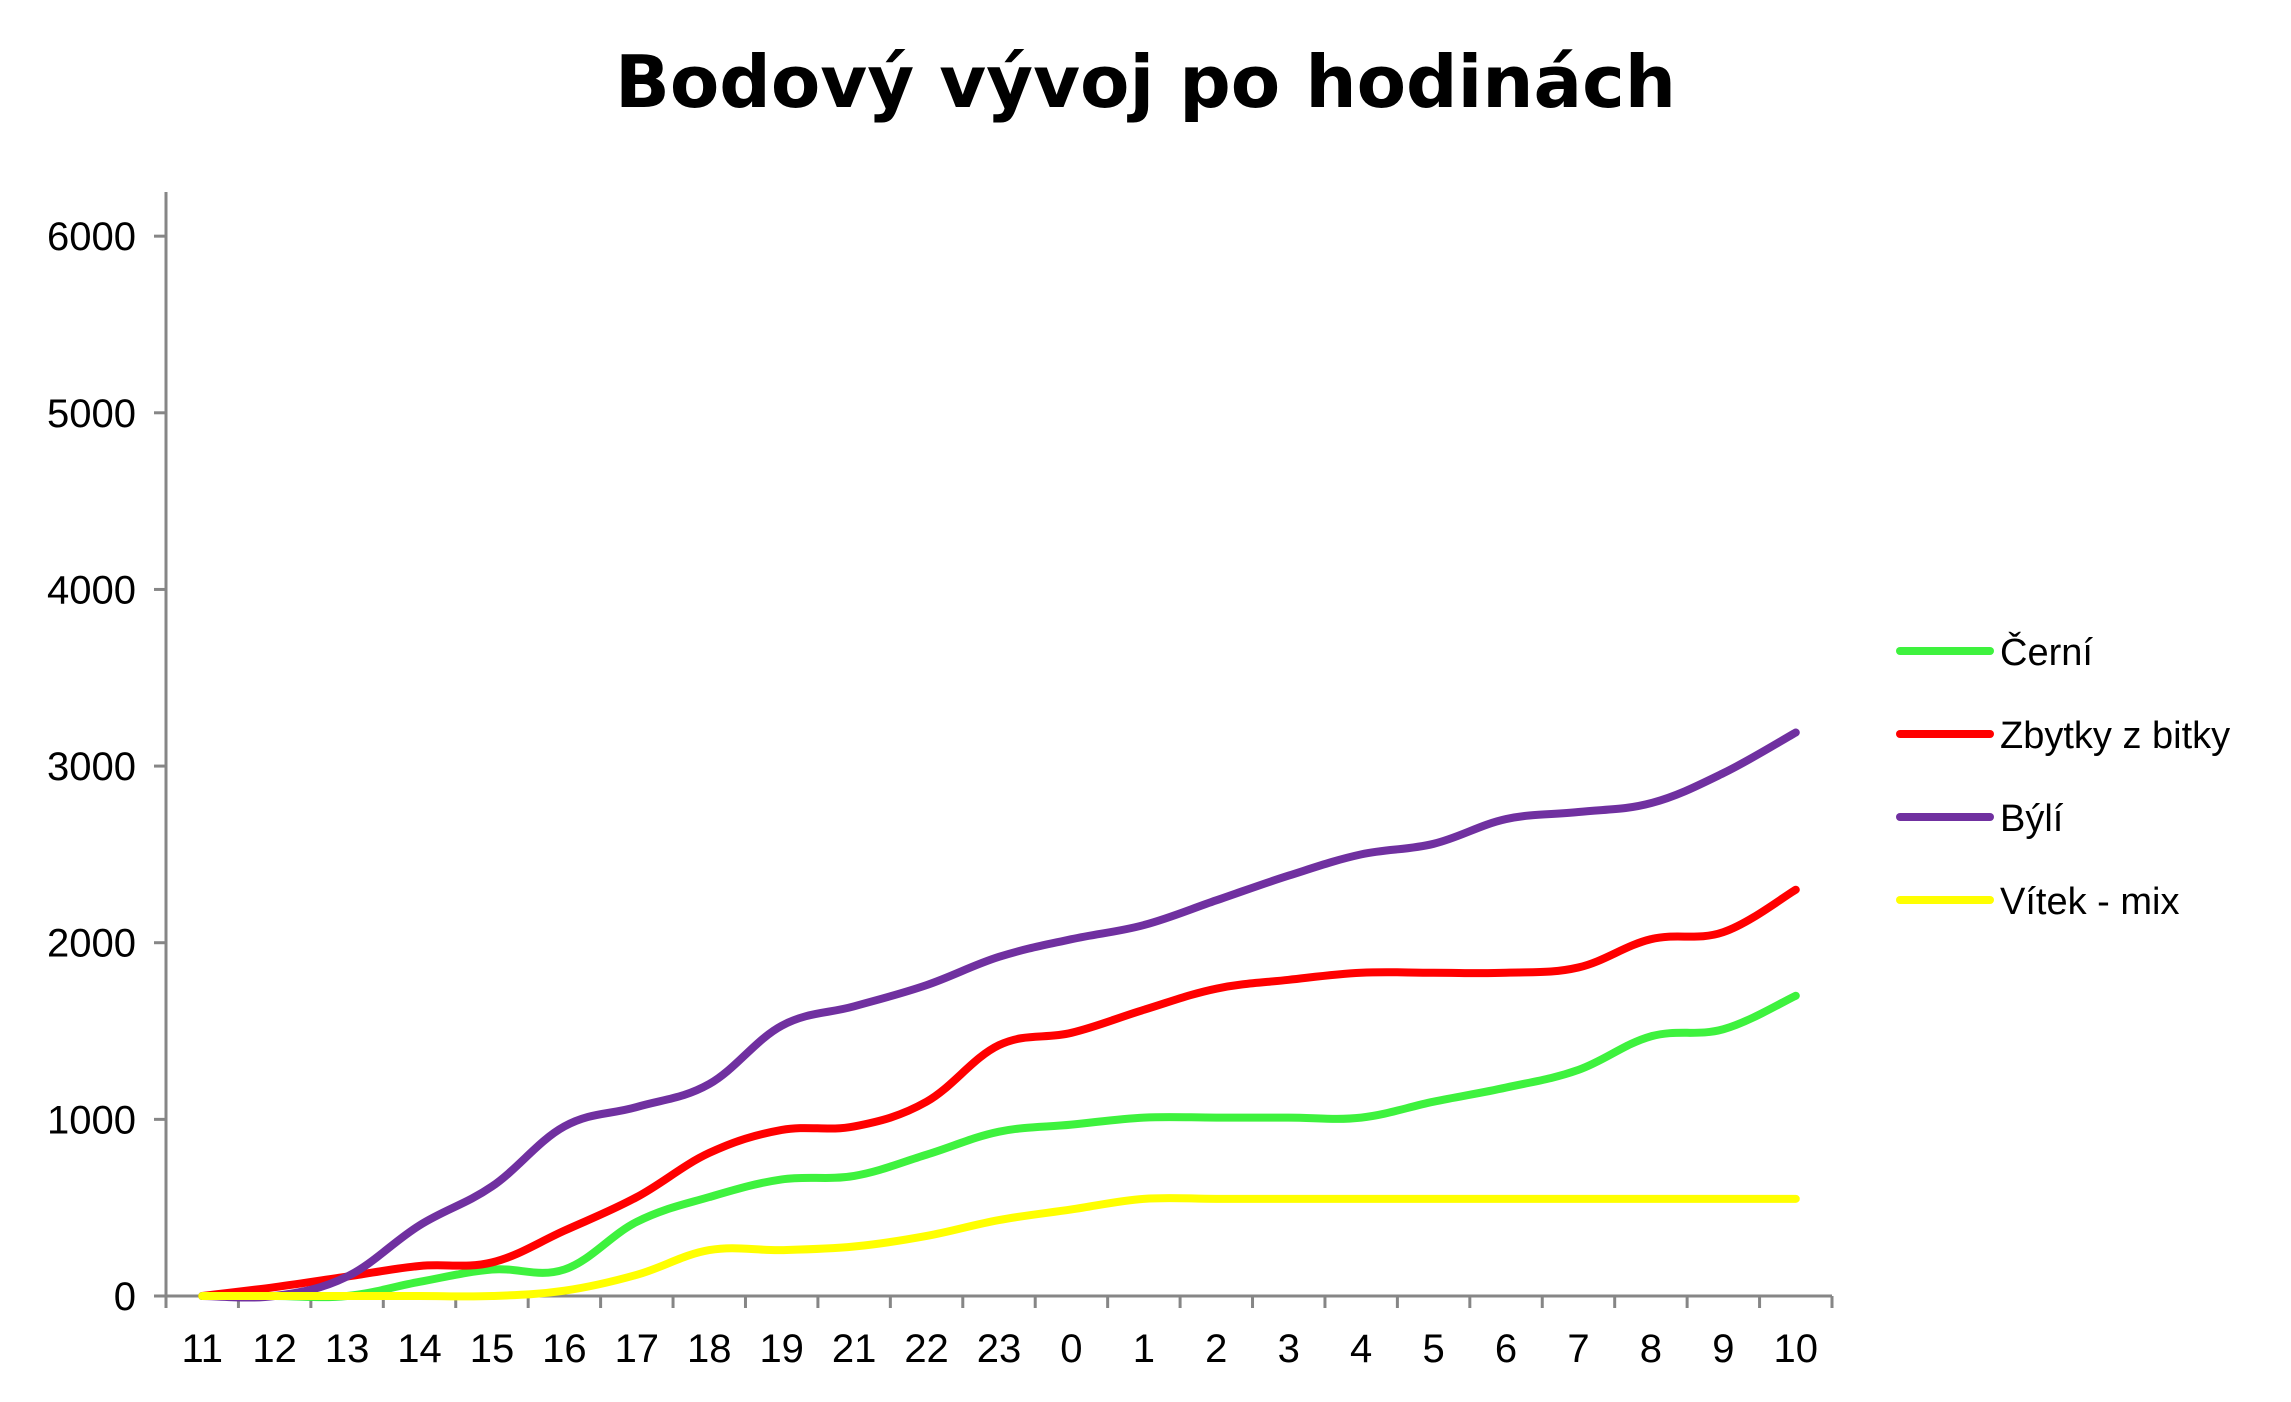  Describe the element at coordinates (202, 1349) in the screenshot. I see `x-tick-label: 11` at that location.